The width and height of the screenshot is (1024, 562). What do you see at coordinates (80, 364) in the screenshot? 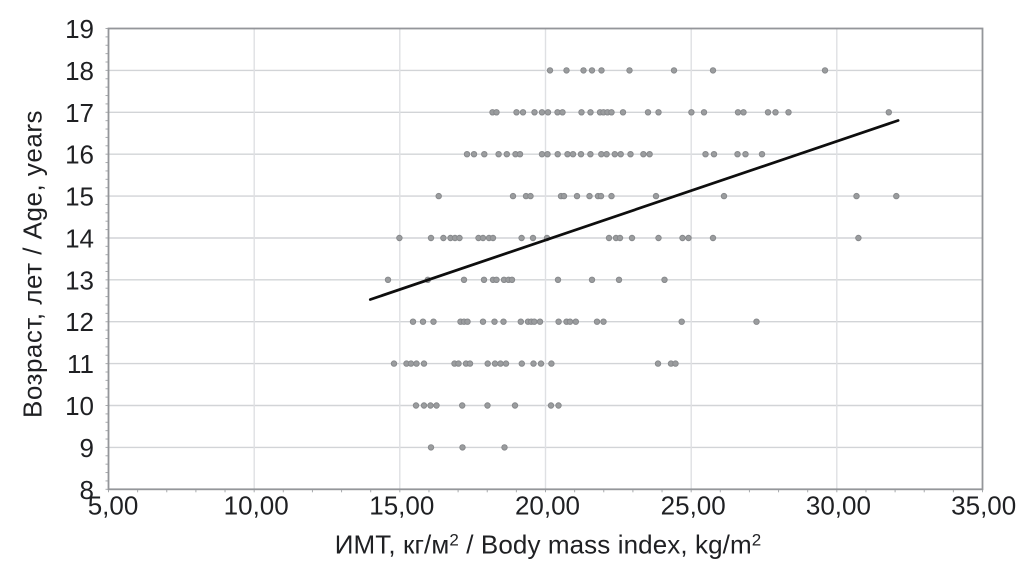
I see `svg-text: 11` at bounding box center [80, 364].